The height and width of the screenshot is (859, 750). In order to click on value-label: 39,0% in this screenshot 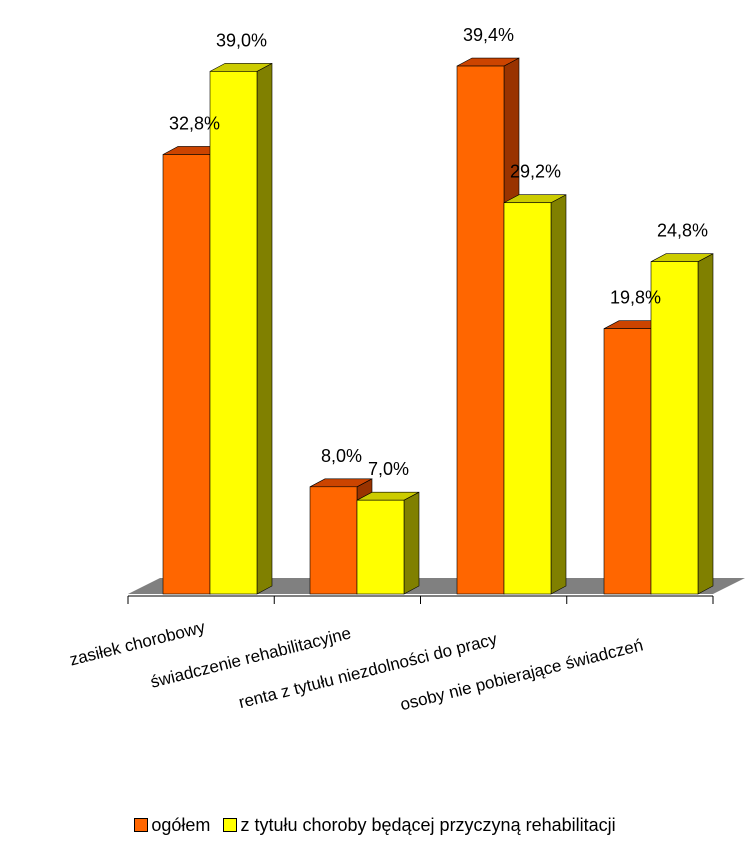, I will do `click(241, 40)`.